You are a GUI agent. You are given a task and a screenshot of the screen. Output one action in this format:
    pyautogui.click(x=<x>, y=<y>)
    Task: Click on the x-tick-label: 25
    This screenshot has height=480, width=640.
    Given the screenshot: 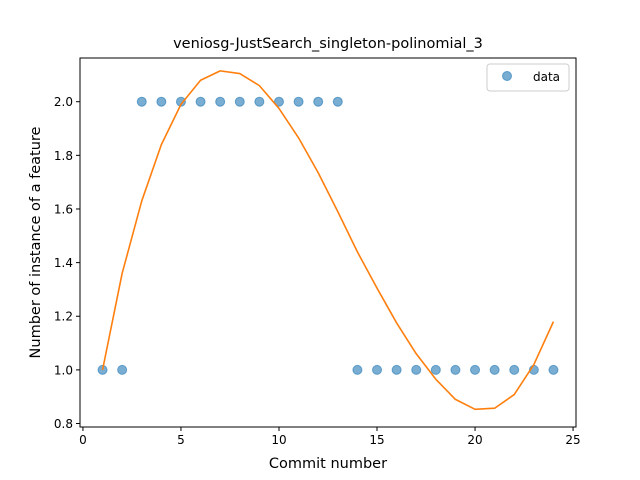 What is the action you would take?
    pyautogui.click(x=572, y=440)
    